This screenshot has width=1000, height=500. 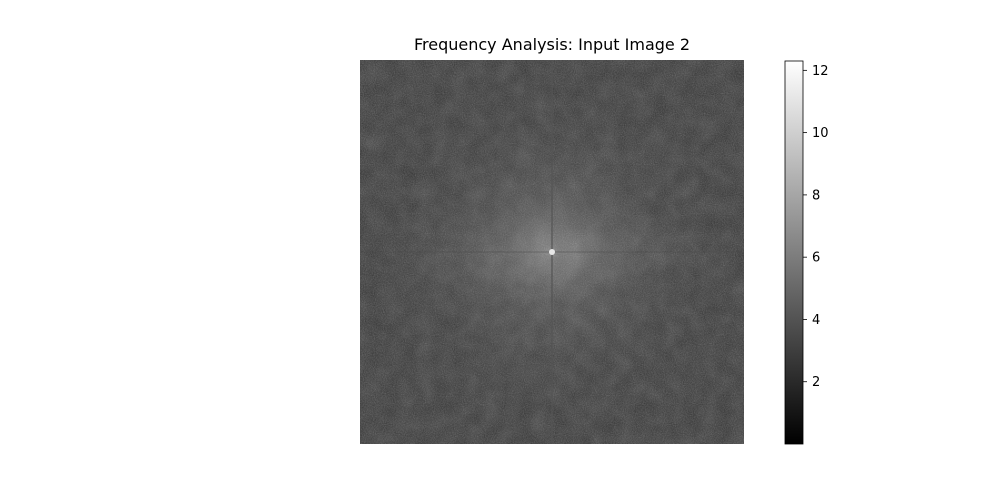 What do you see at coordinates (816, 227) in the screenshot?
I see `colorbar-ticks: 2 4 6 8 10 12` at bounding box center [816, 227].